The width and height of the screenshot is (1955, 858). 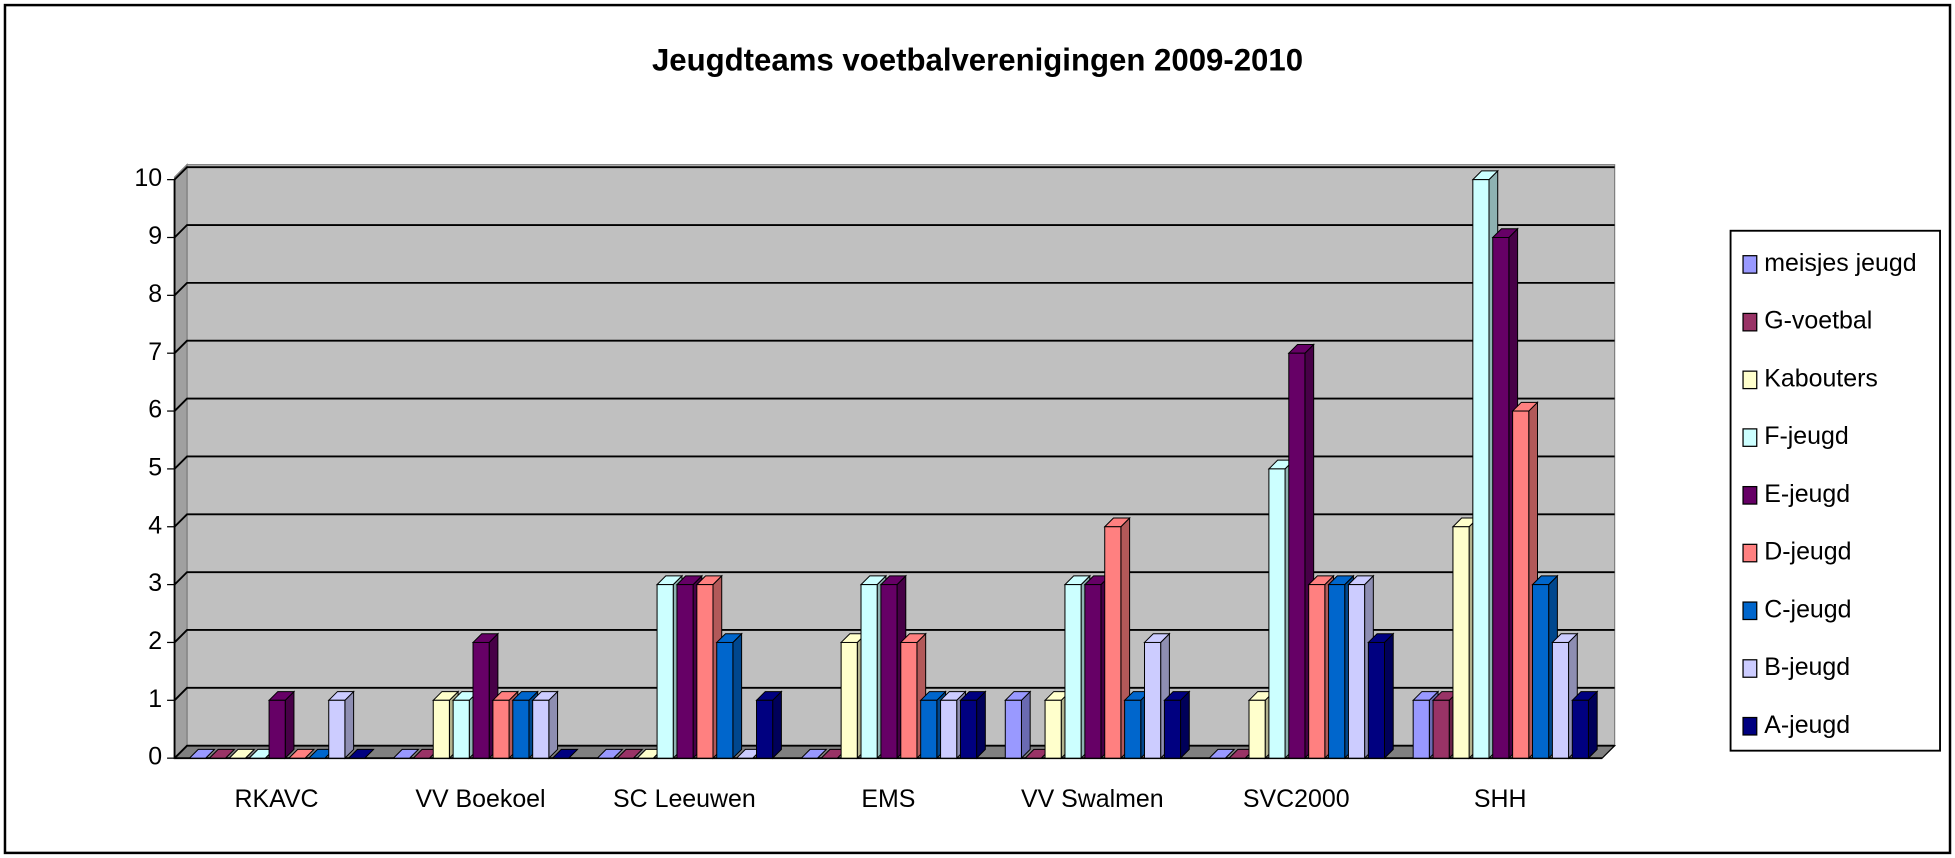 What do you see at coordinates (155, 583) in the screenshot?
I see `y-tick-label: 3` at bounding box center [155, 583].